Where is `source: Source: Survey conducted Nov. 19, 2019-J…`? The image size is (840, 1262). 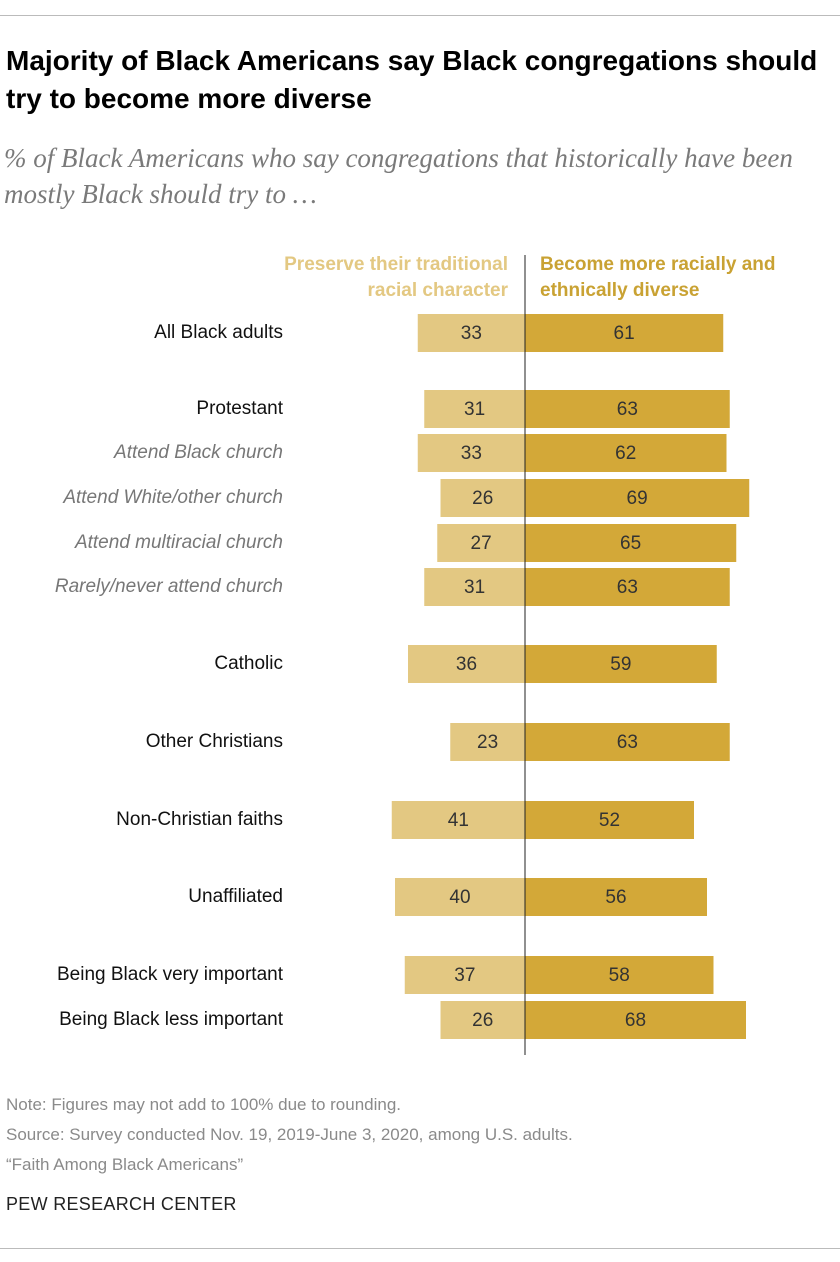 source: Source: Survey conducted Nov. 19, 2019-J… is located at coordinates (289, 1134).